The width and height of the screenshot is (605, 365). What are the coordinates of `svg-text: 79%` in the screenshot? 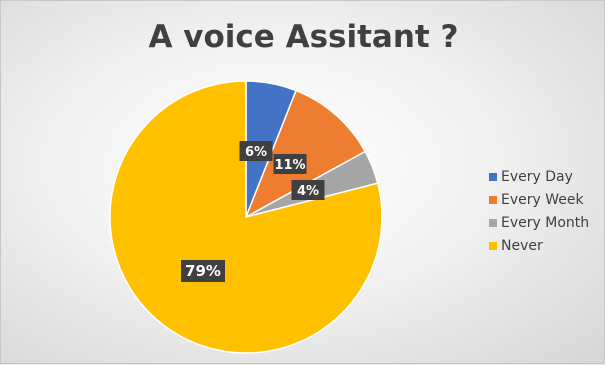 It's located at (203, 271).